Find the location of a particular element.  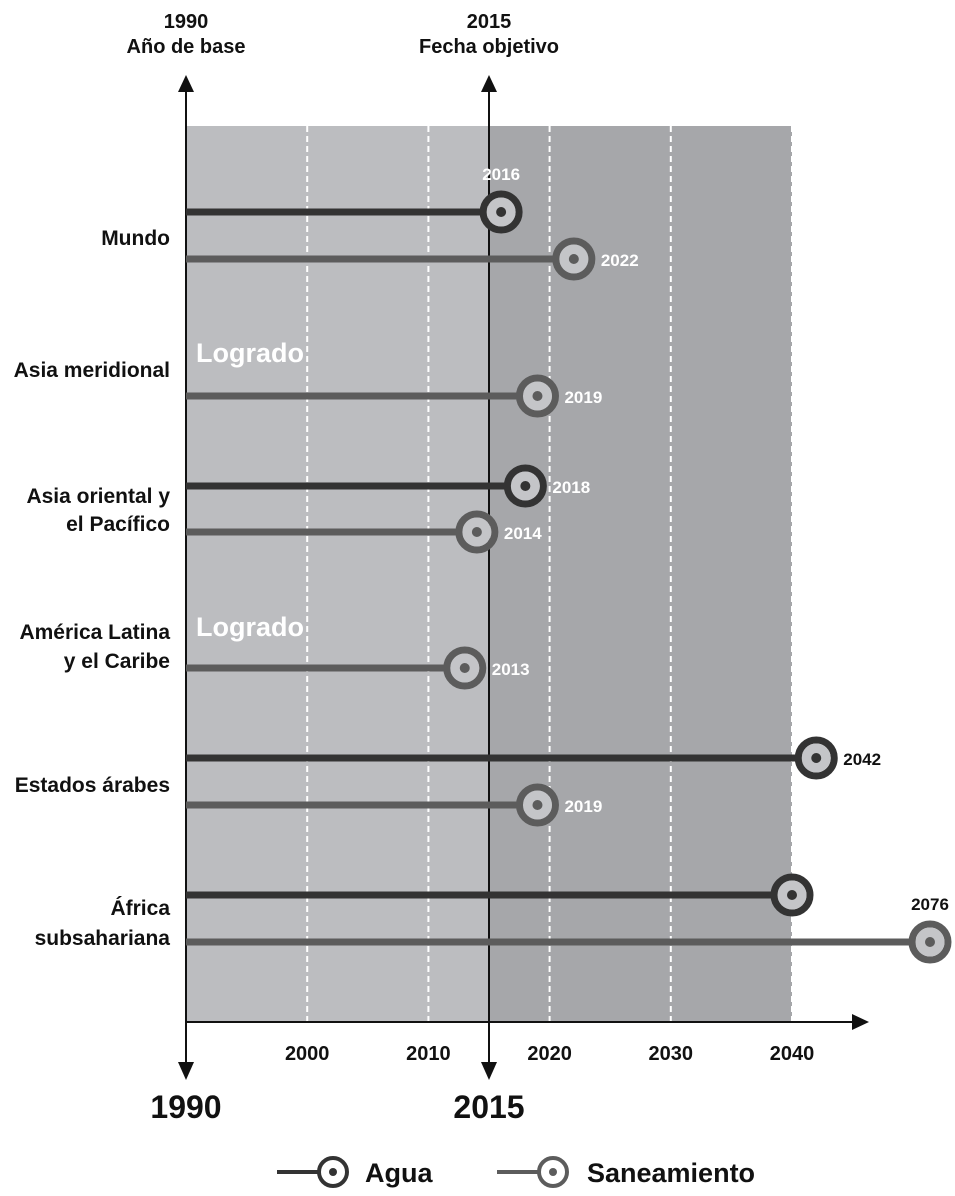

agua-year-label: 2040 is located at coordinates (838, 896).